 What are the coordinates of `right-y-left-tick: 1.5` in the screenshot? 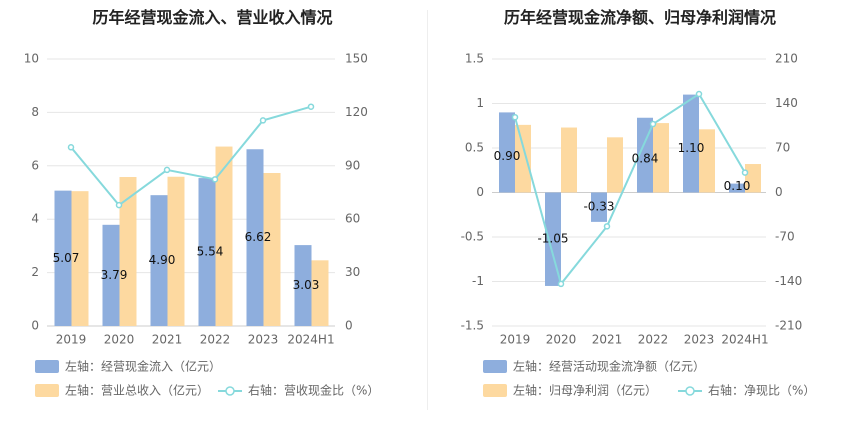 It's located at (474, 59).